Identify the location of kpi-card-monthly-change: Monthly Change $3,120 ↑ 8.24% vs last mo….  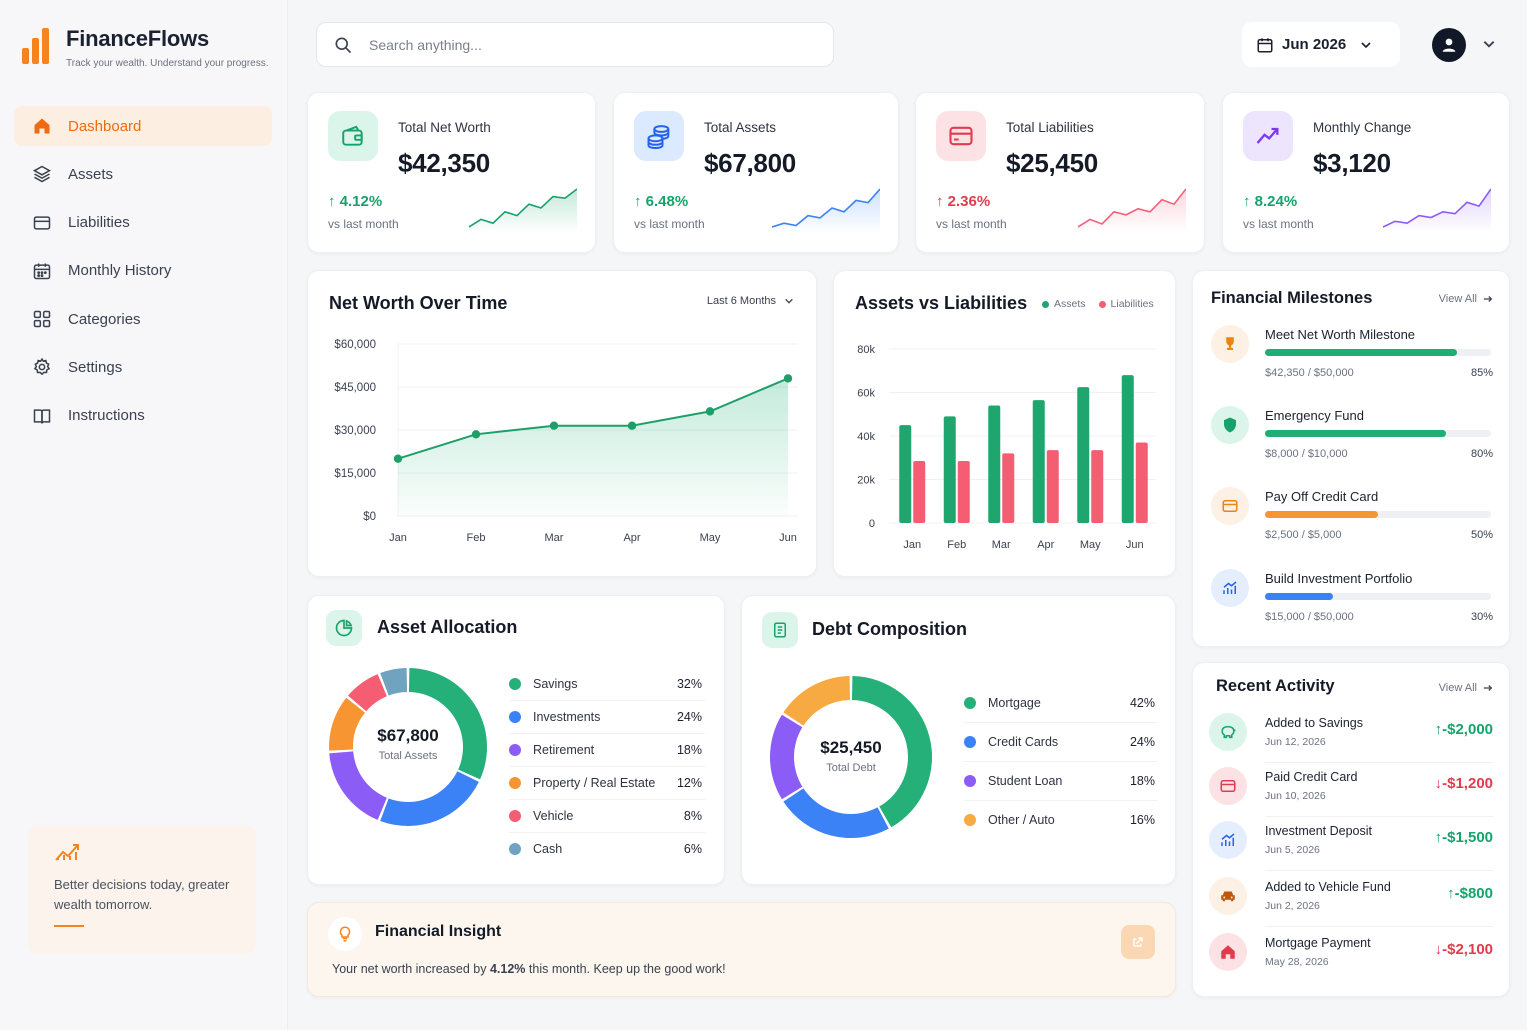
(1366, 172).